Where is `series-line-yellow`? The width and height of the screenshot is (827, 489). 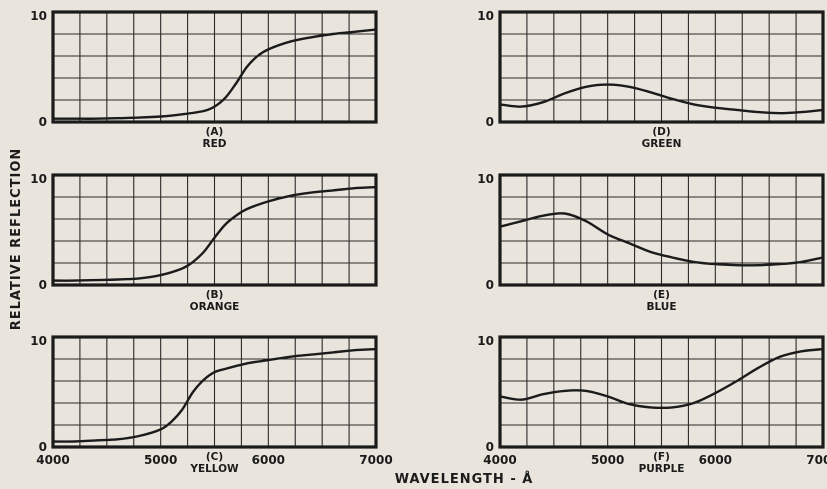 series-line-yellow is located at coordinates (214, 395).